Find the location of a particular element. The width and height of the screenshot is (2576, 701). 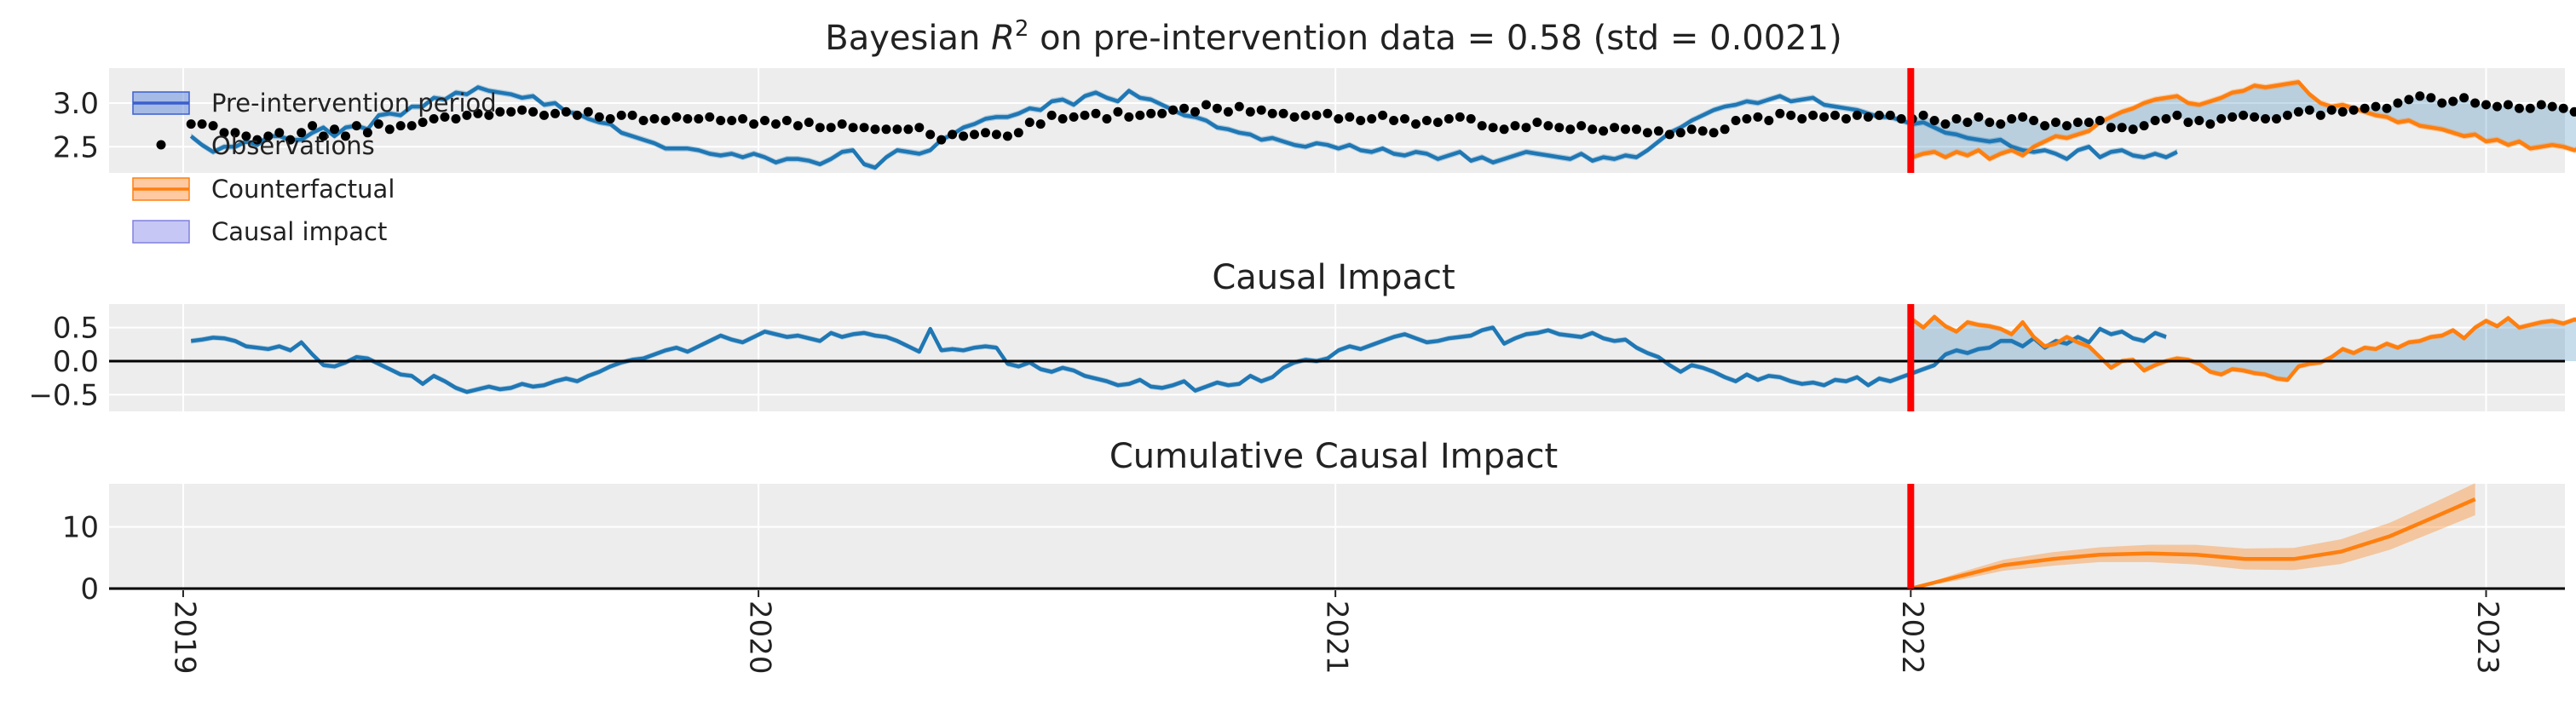

pre-intervention-band is located at coordinates (1179, 360).